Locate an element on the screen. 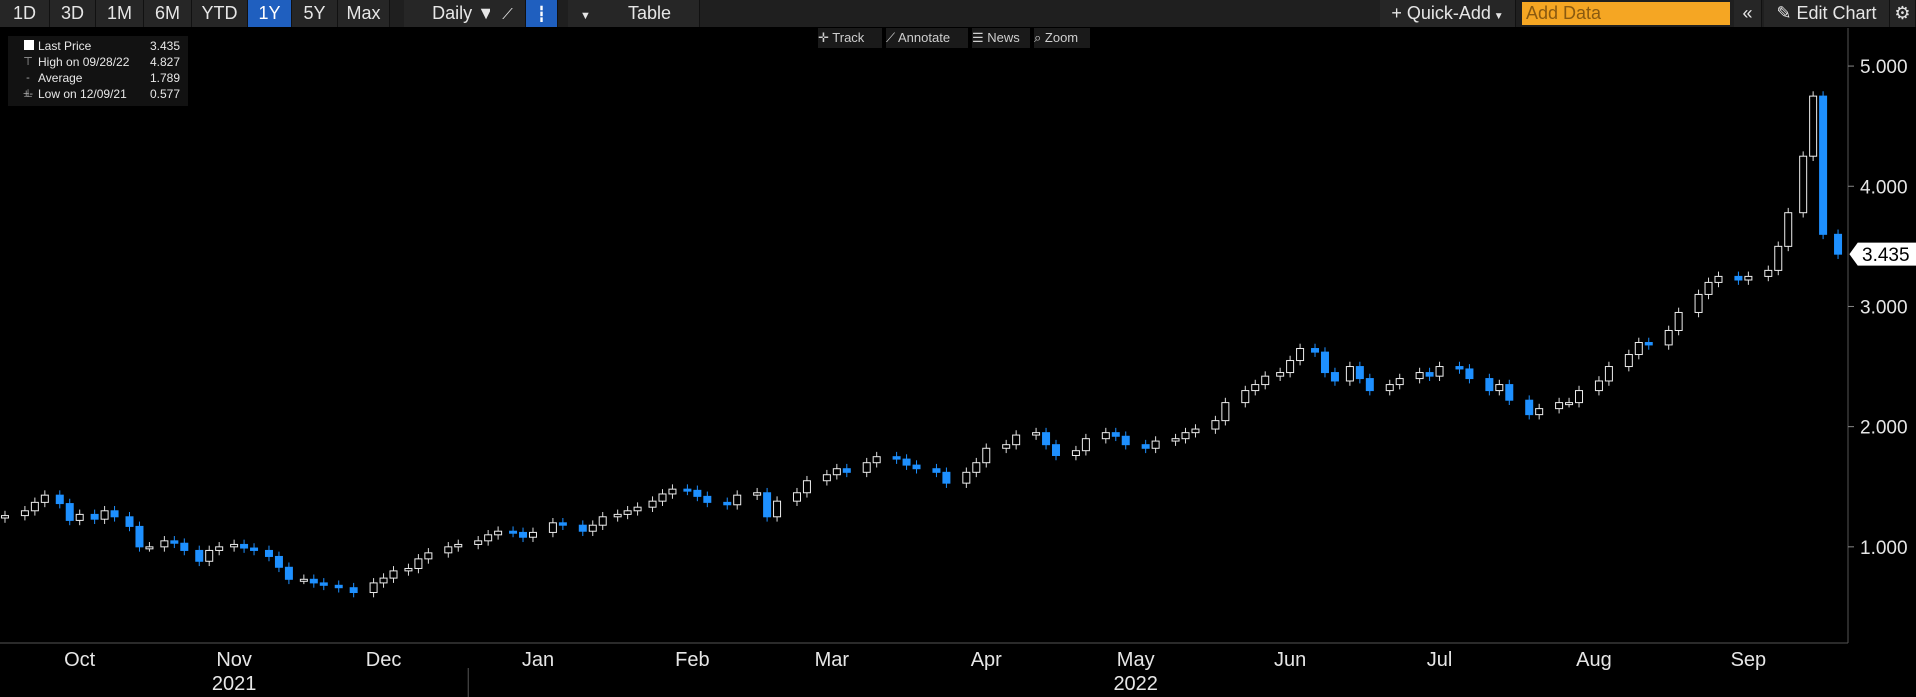  legend-label: High on 09/28/22 is located at coordinates (84, 62).